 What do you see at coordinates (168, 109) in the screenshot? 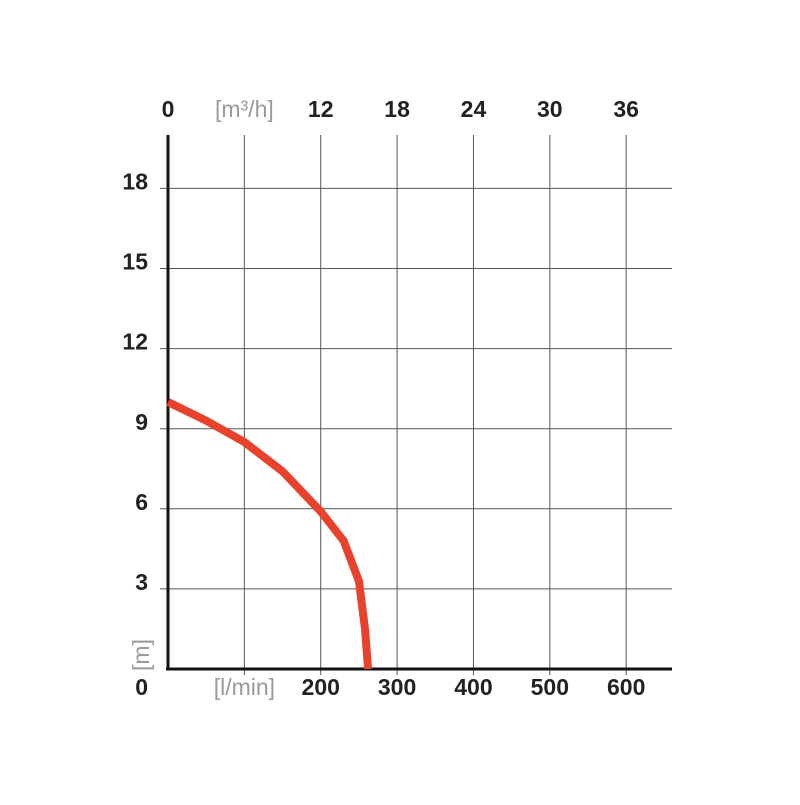
I see `x2-tick-label: 0` at bounding box center [168, 109].